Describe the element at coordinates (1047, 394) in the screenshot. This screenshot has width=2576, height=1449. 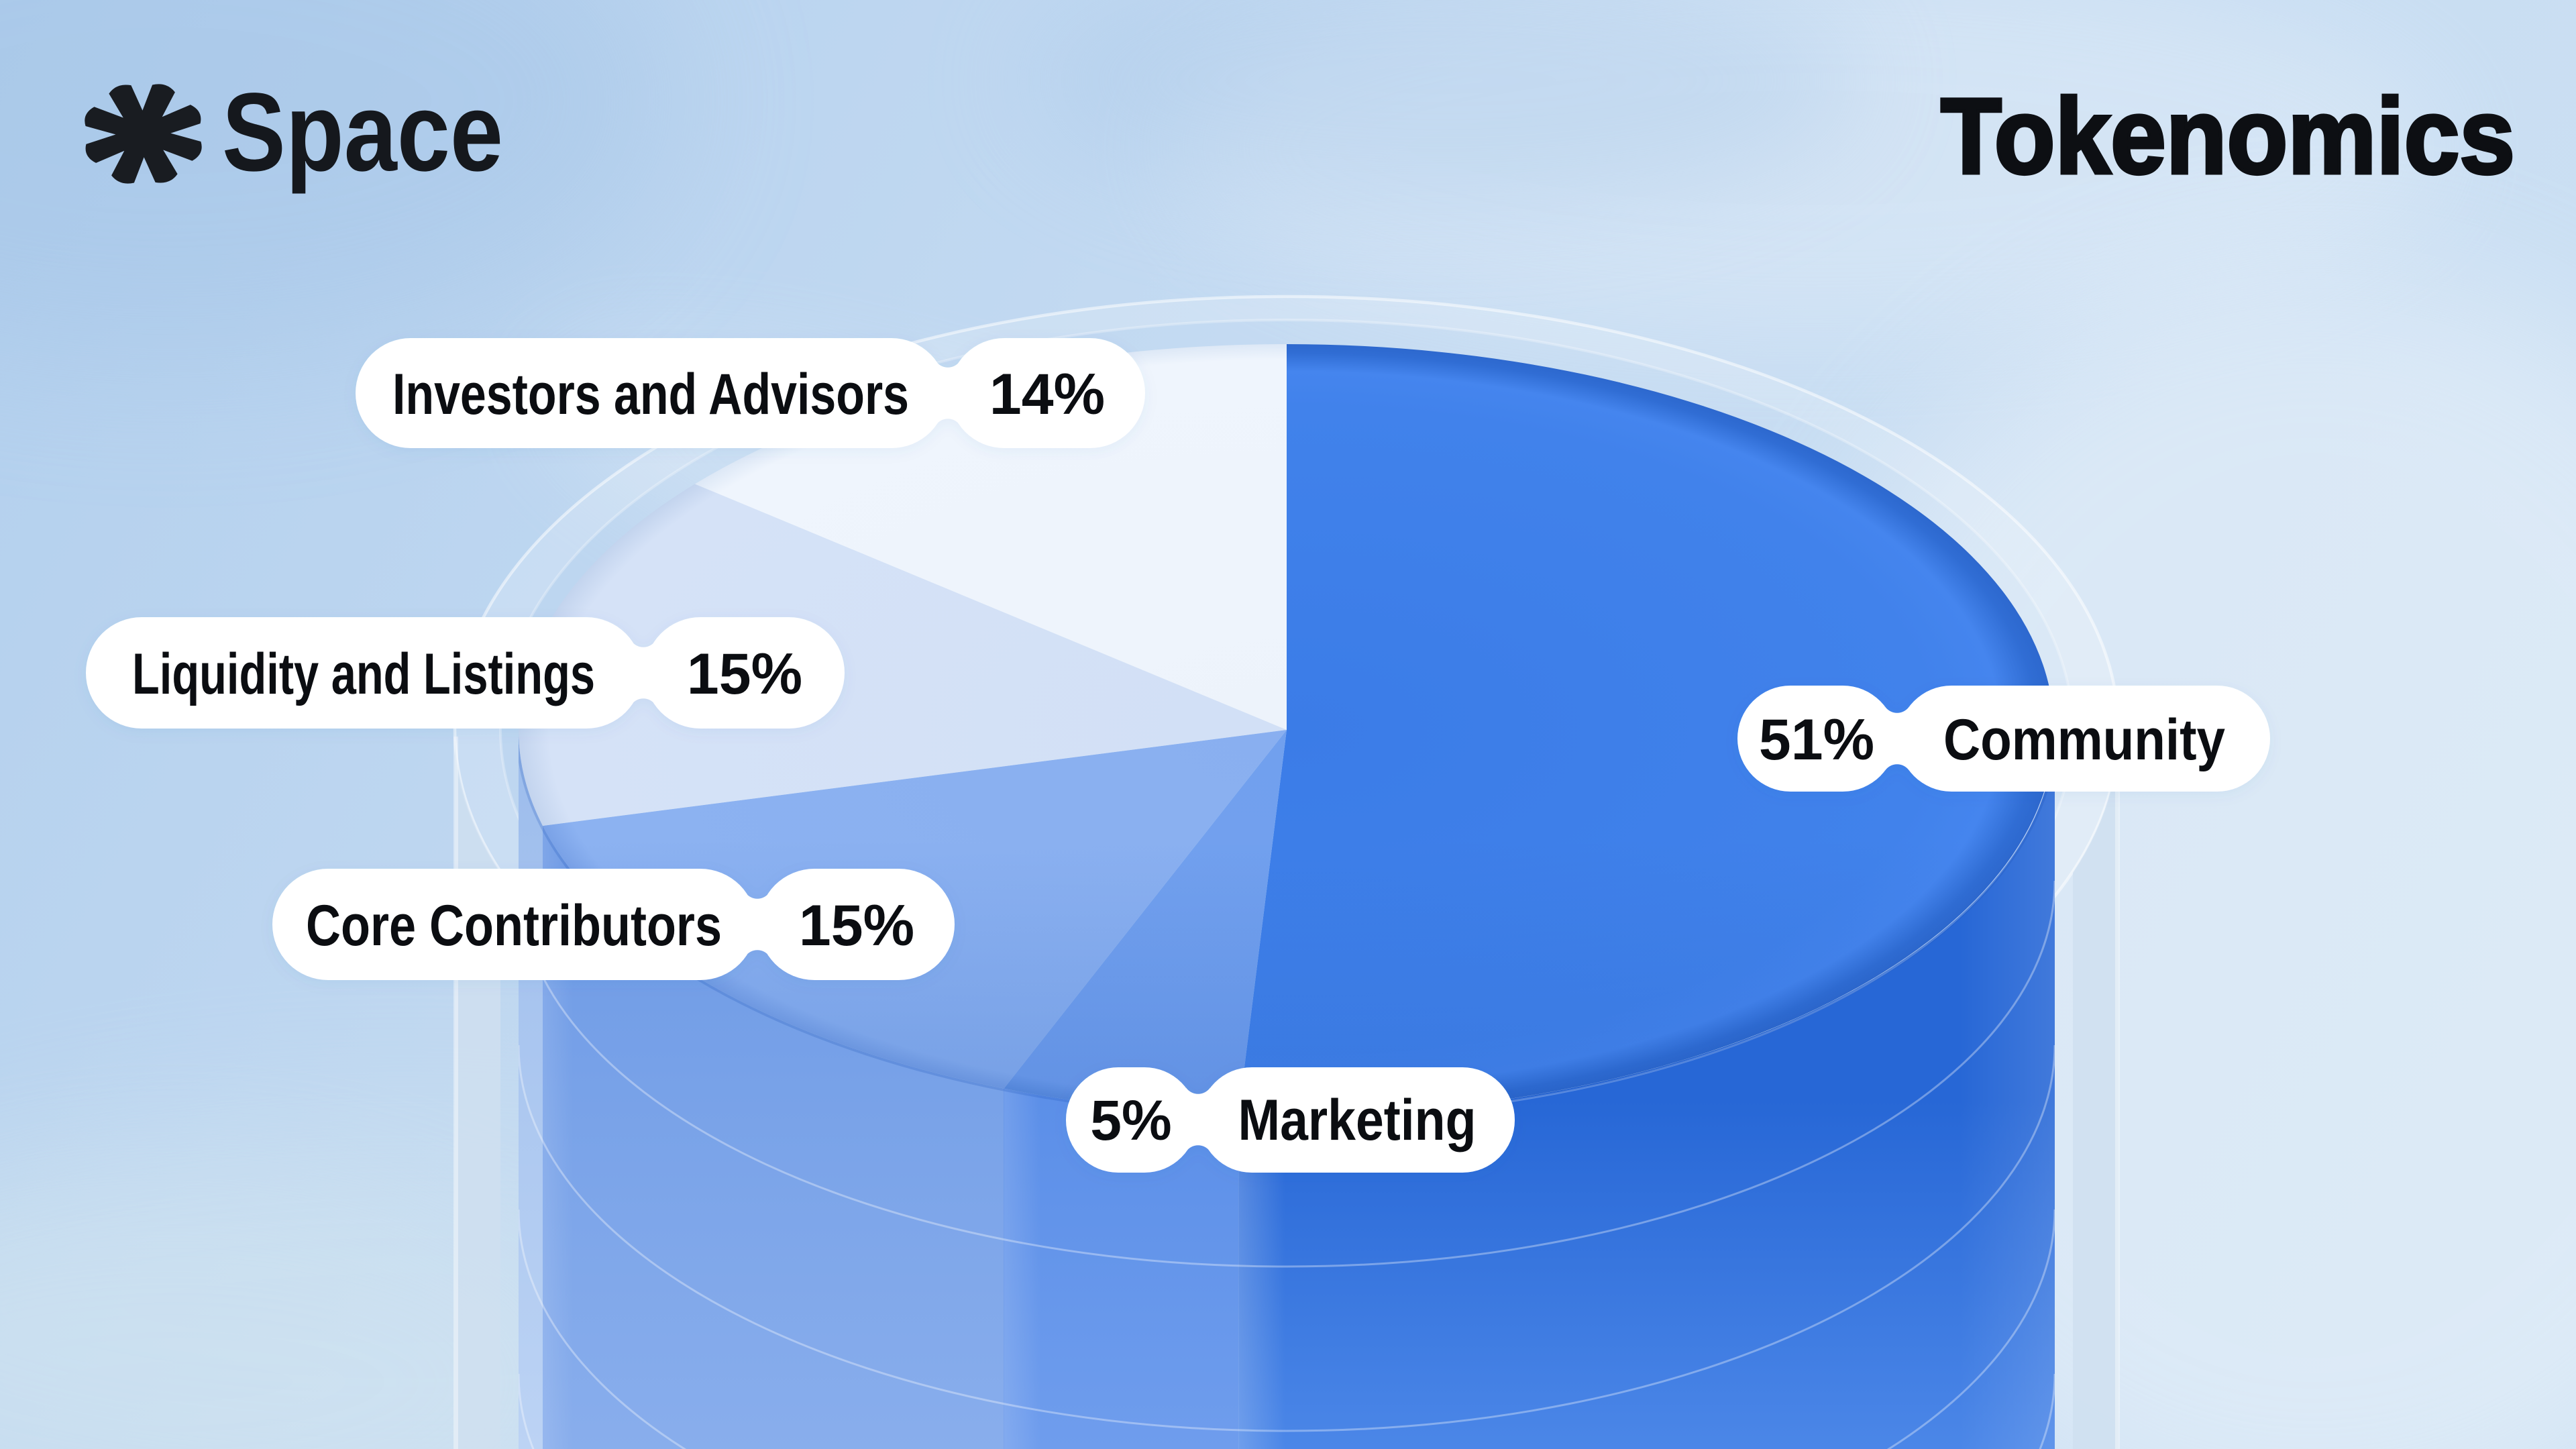
I see `svg-text: 14%` at that location.